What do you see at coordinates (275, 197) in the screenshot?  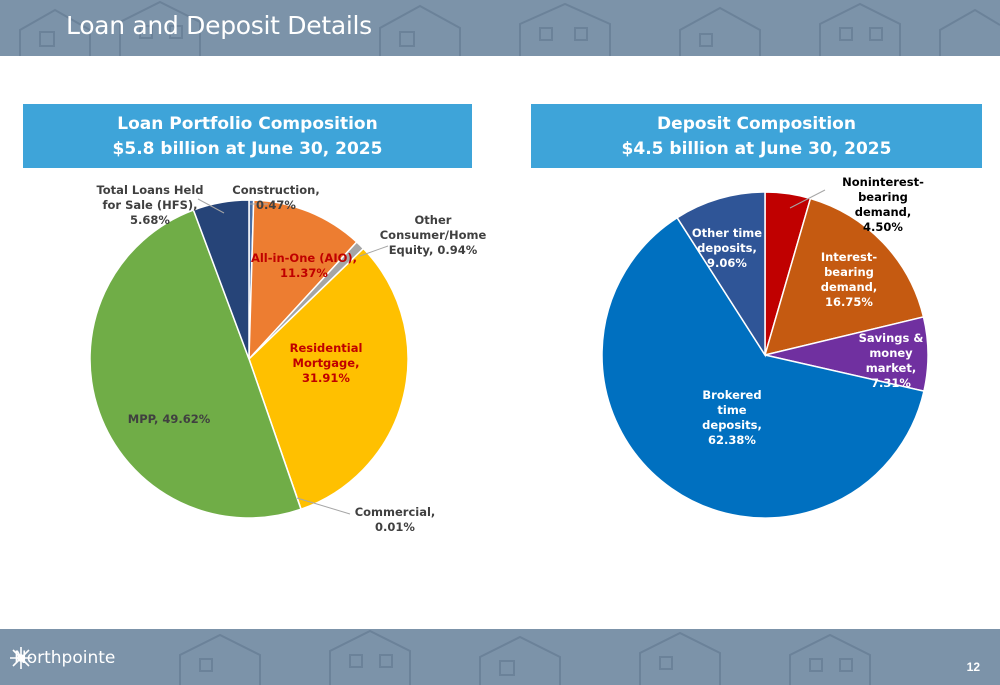 I see `slice-label-construction: Construction, 0.47%` at bounding box center [275, 197].